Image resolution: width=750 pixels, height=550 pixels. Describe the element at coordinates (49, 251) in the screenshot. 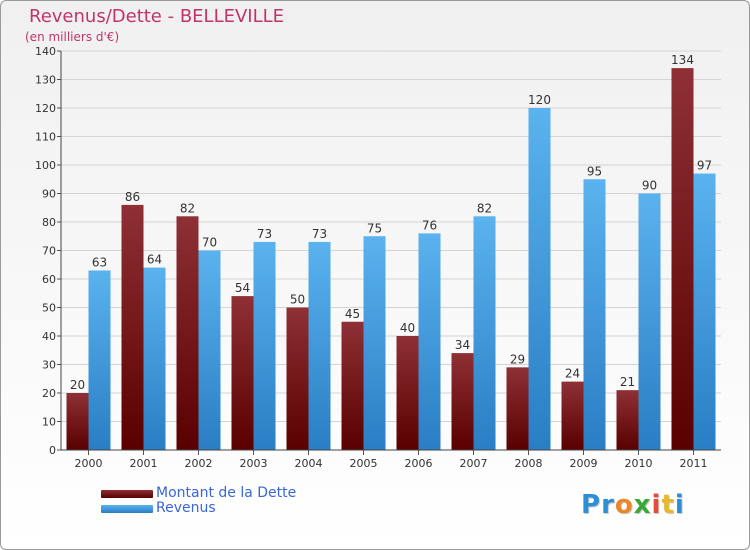

I see `y-tick-label: 70` at that location.